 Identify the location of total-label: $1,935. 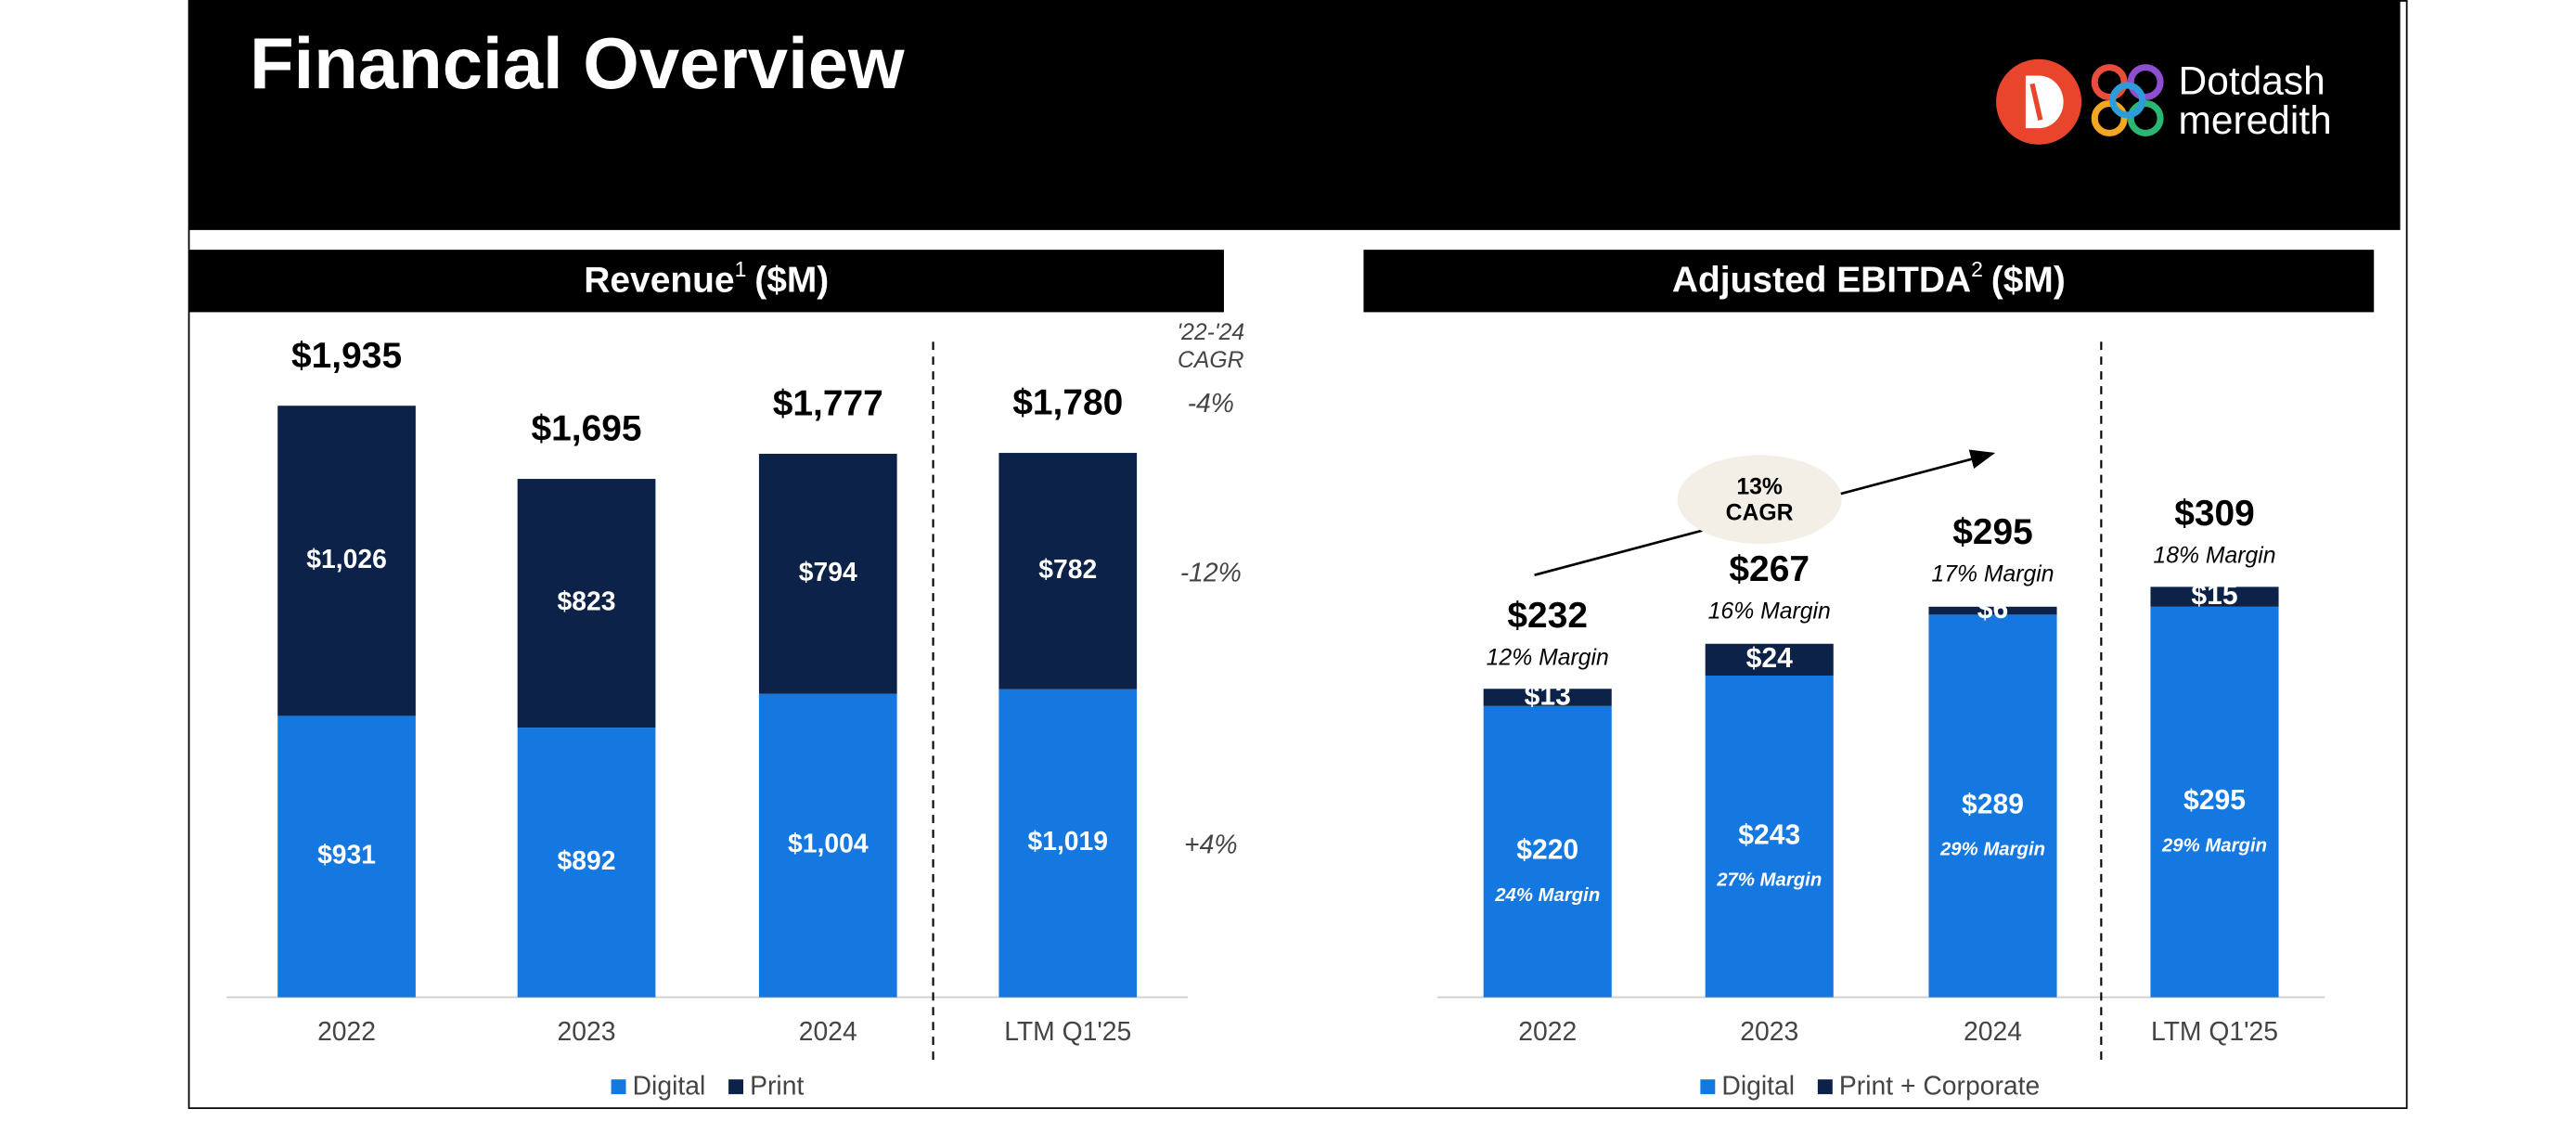
(346, 356).